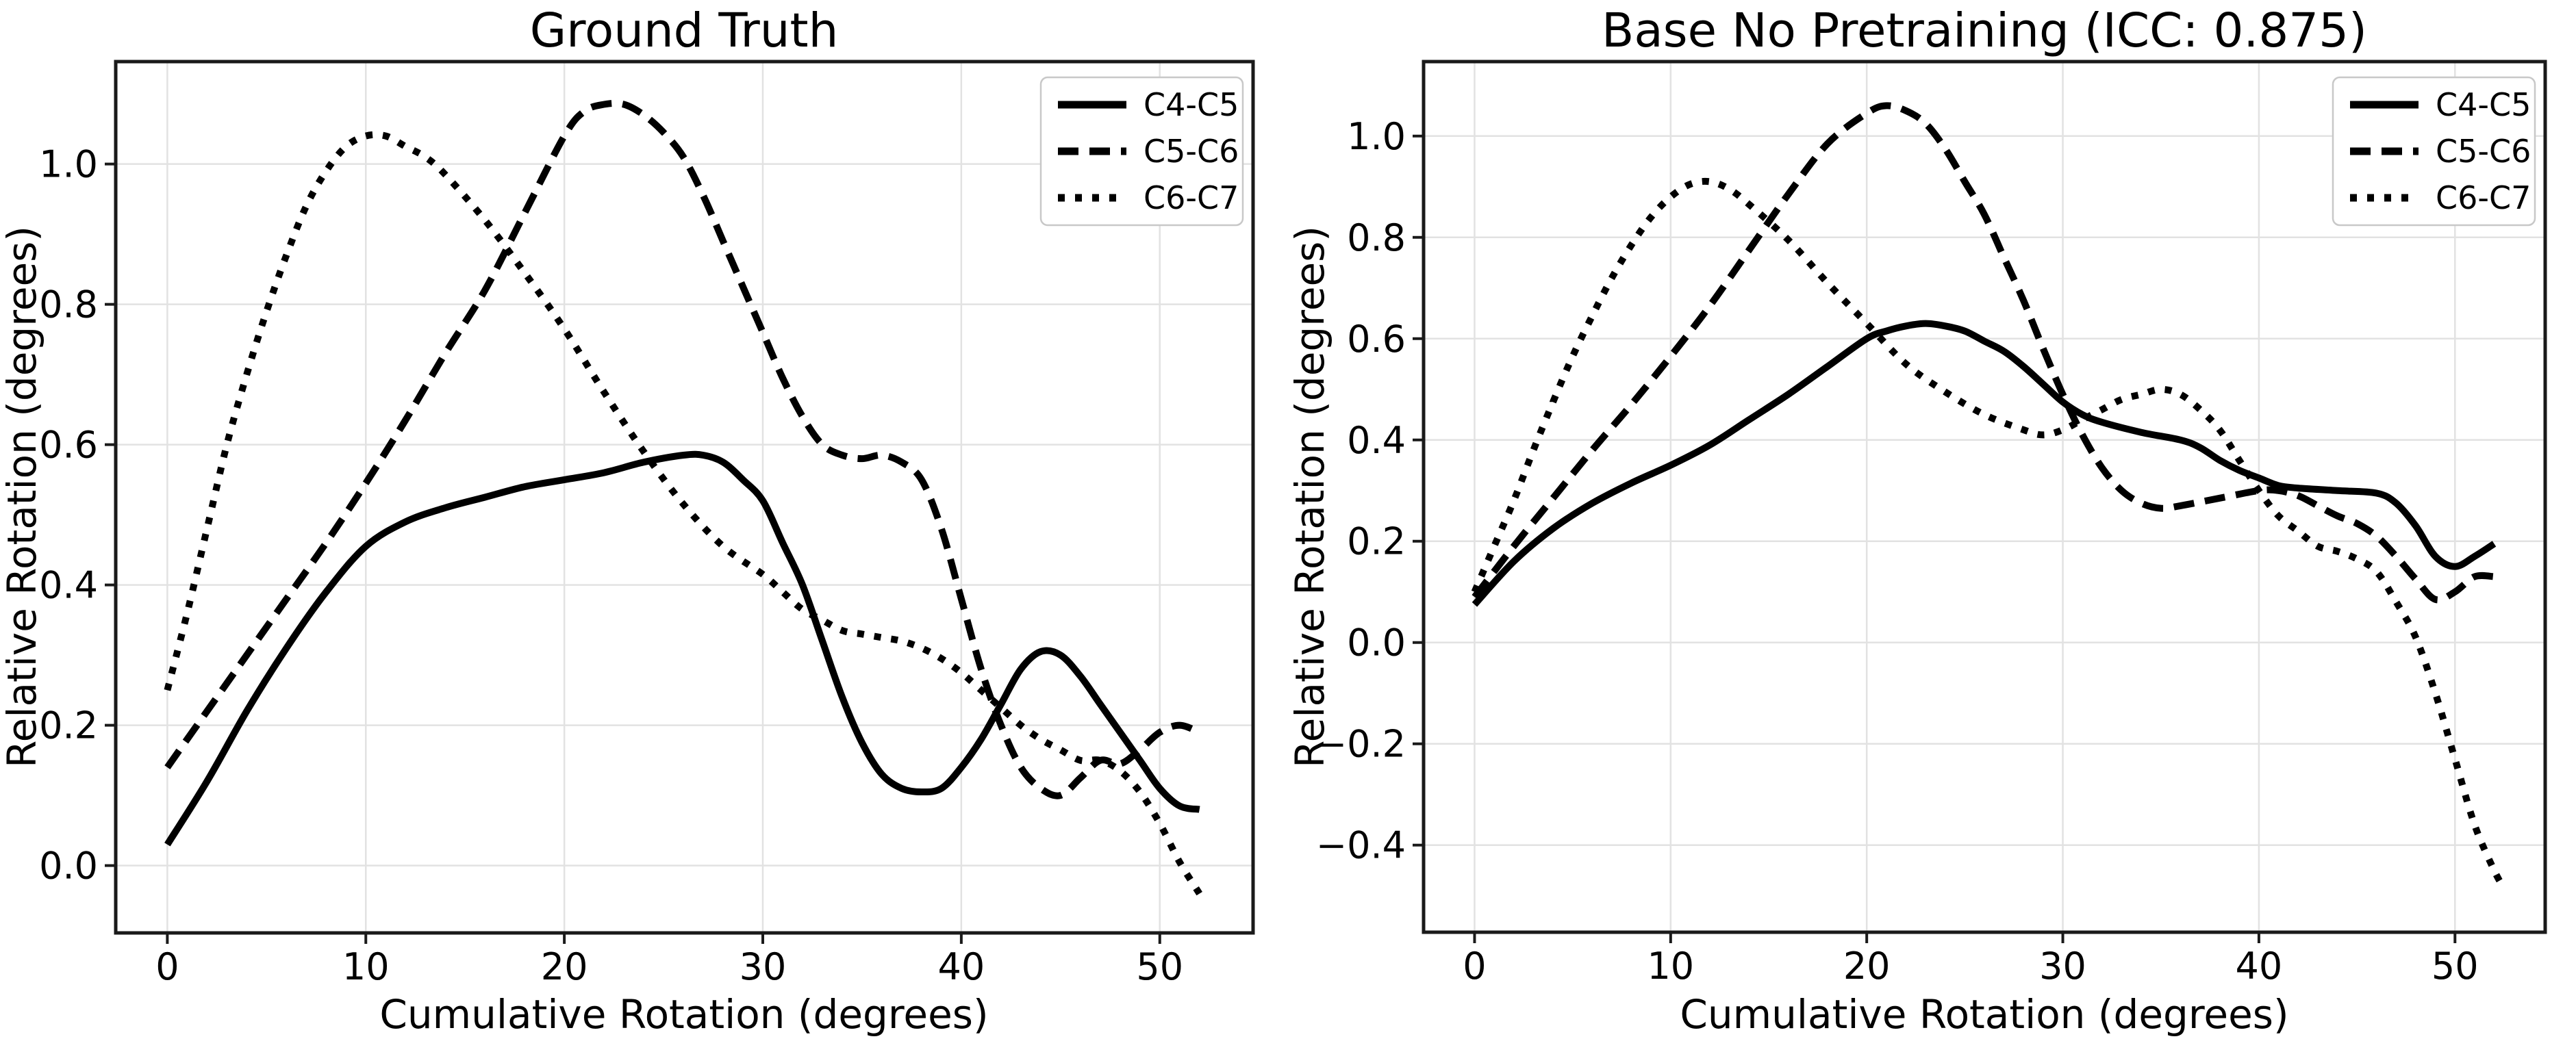 This screenshot has height=1052, width=2576. I want to click on y-tick-label: −0.4, so click(1361, 845).